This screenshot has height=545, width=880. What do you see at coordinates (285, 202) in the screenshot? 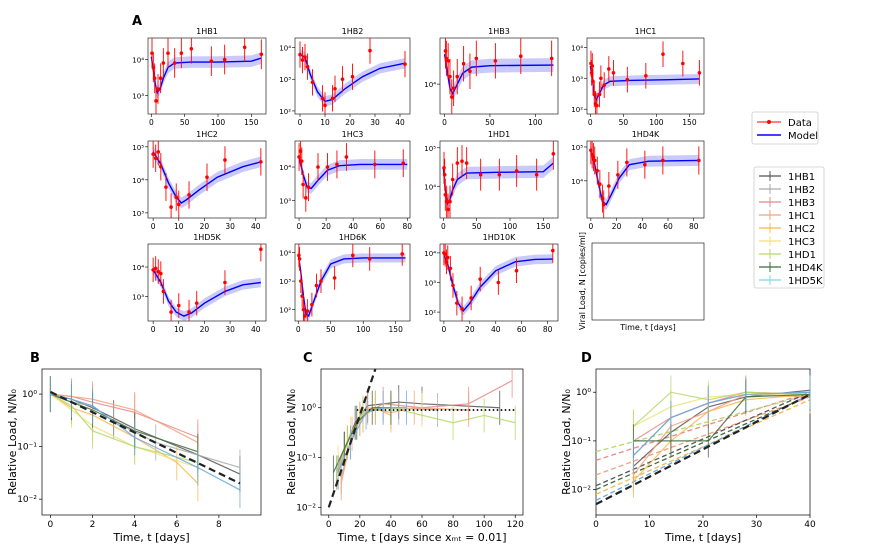
I see `y-tick-label: 10³` at bounding box center [285, 202].